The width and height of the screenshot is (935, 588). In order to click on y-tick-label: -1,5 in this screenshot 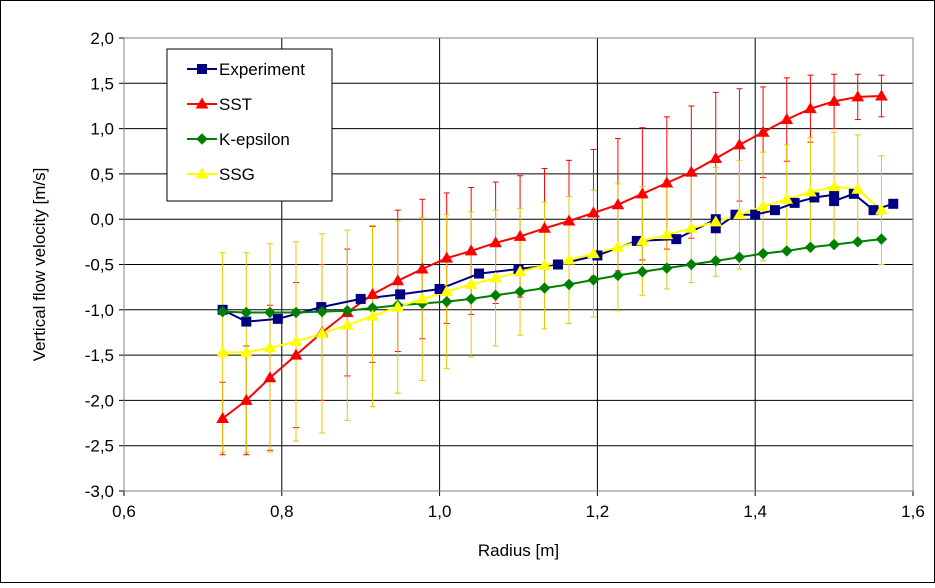, I will do `click(99, 355)`.